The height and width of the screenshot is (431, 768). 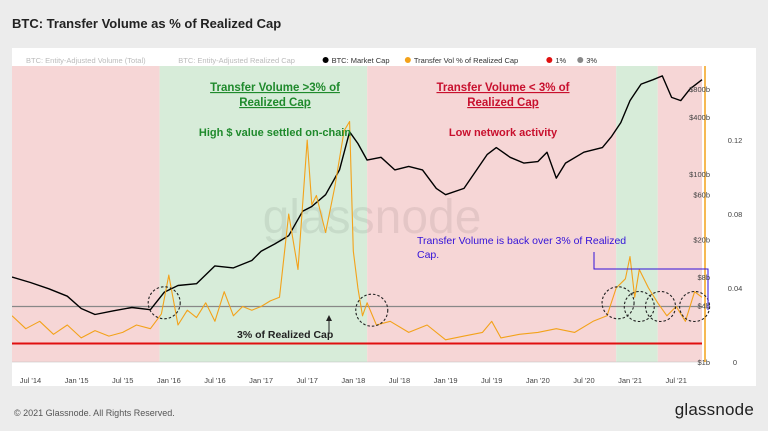 I want to click on y-log-tick-label: $100b, so click(x=699, y=174).